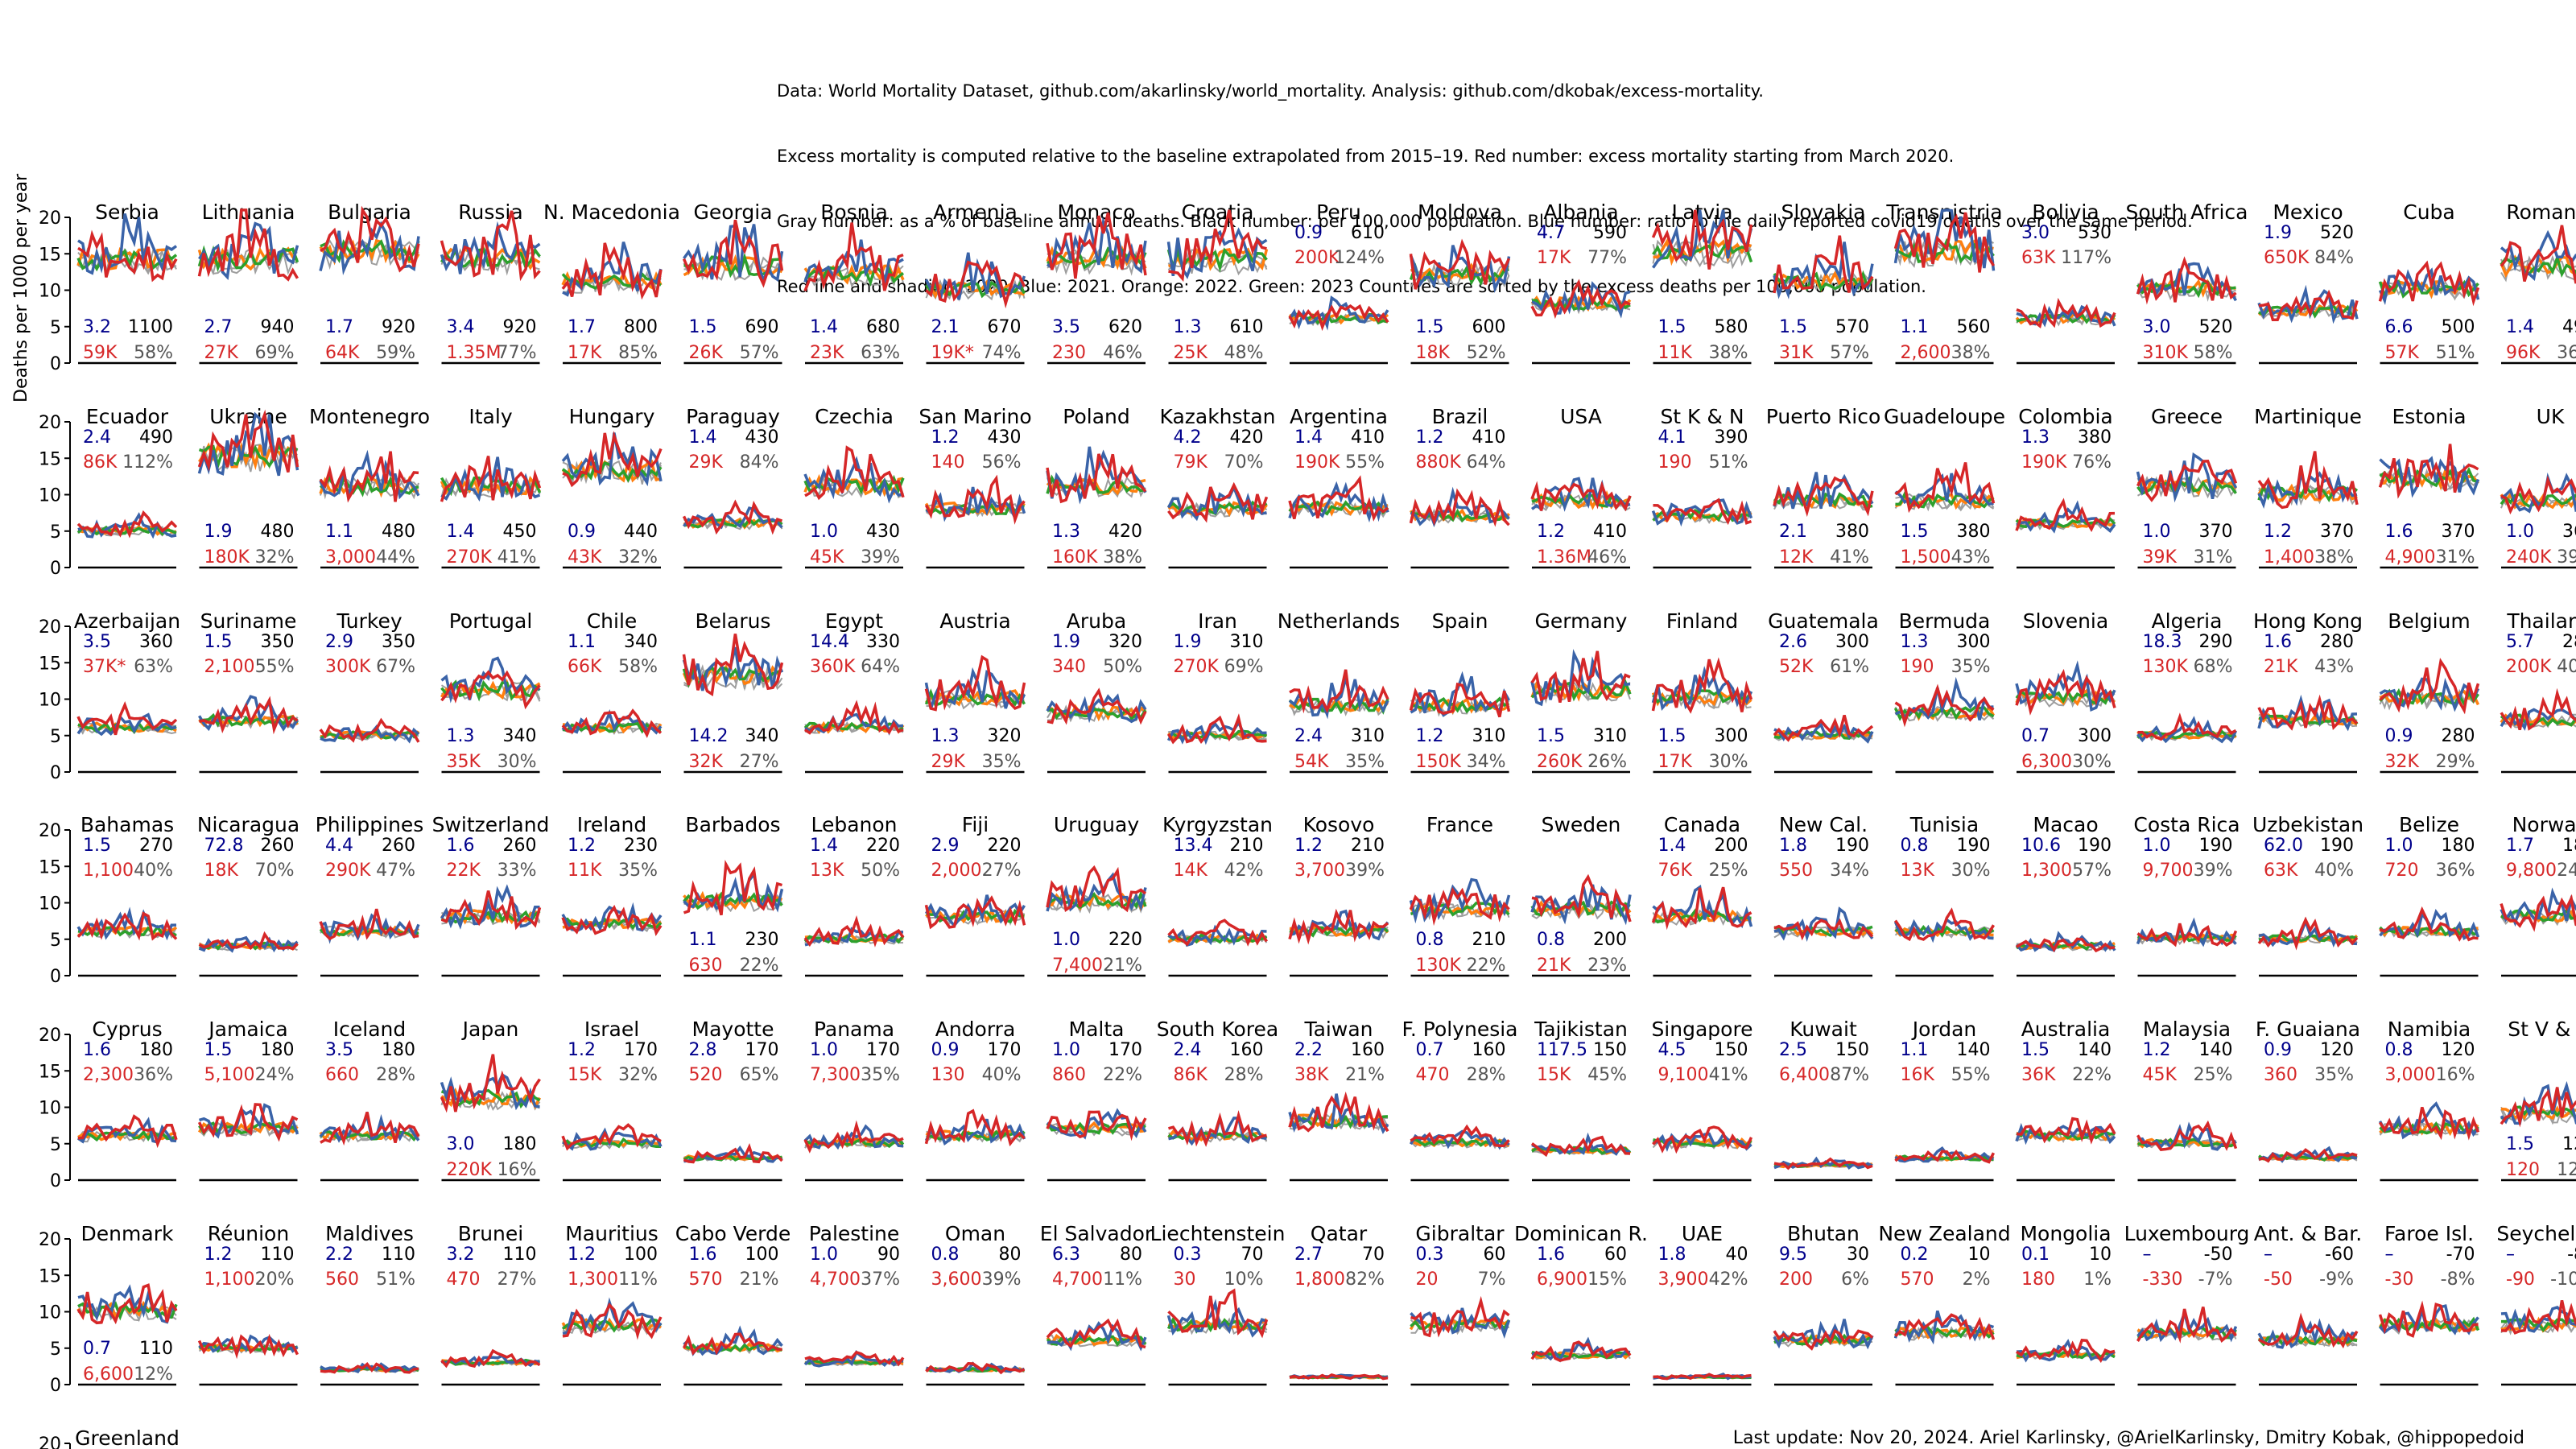 The width and height of the screenshot is (2576, 1449). I want to click on percent-value: 6%, so click(1855, 1279).